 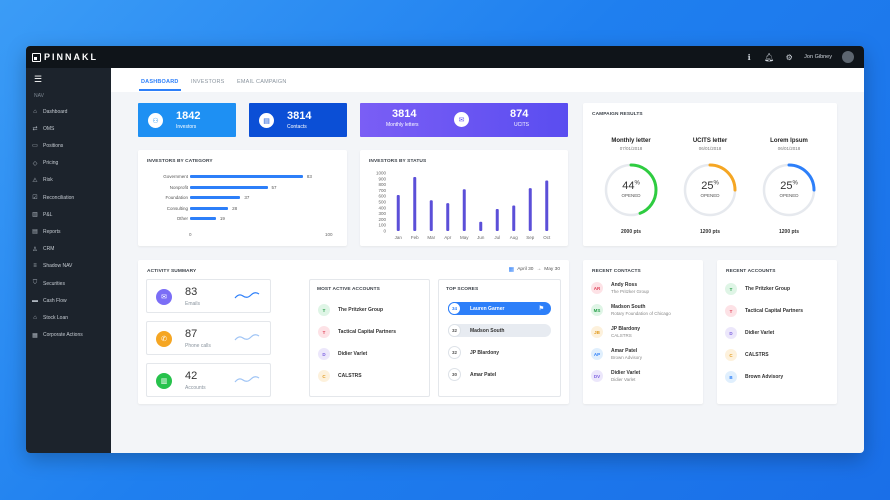 What do you see at coordinates (55, 111) in the screenshot?
I see `sidebar-item-label: Dashboard` at bounding box center [55, 111].